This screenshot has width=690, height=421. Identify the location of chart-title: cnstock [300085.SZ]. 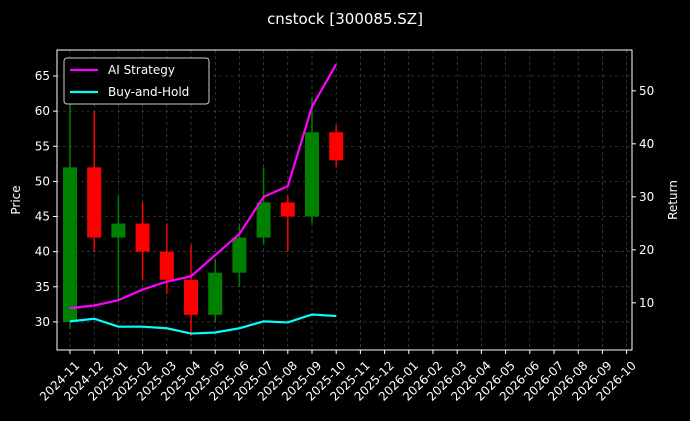
(345, 19).